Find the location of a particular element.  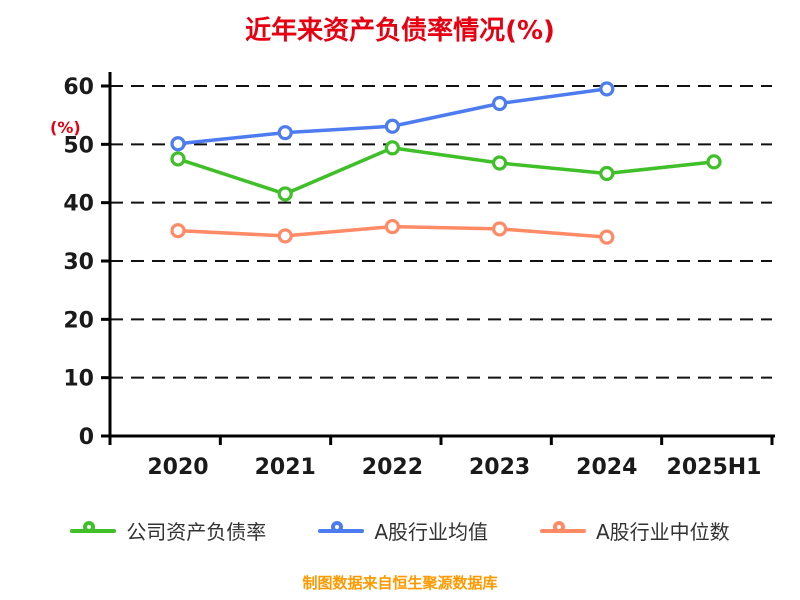

legend: 公司资产负债率 A股行业均值 A股行业中位数 is located at coordinates (400, 530).